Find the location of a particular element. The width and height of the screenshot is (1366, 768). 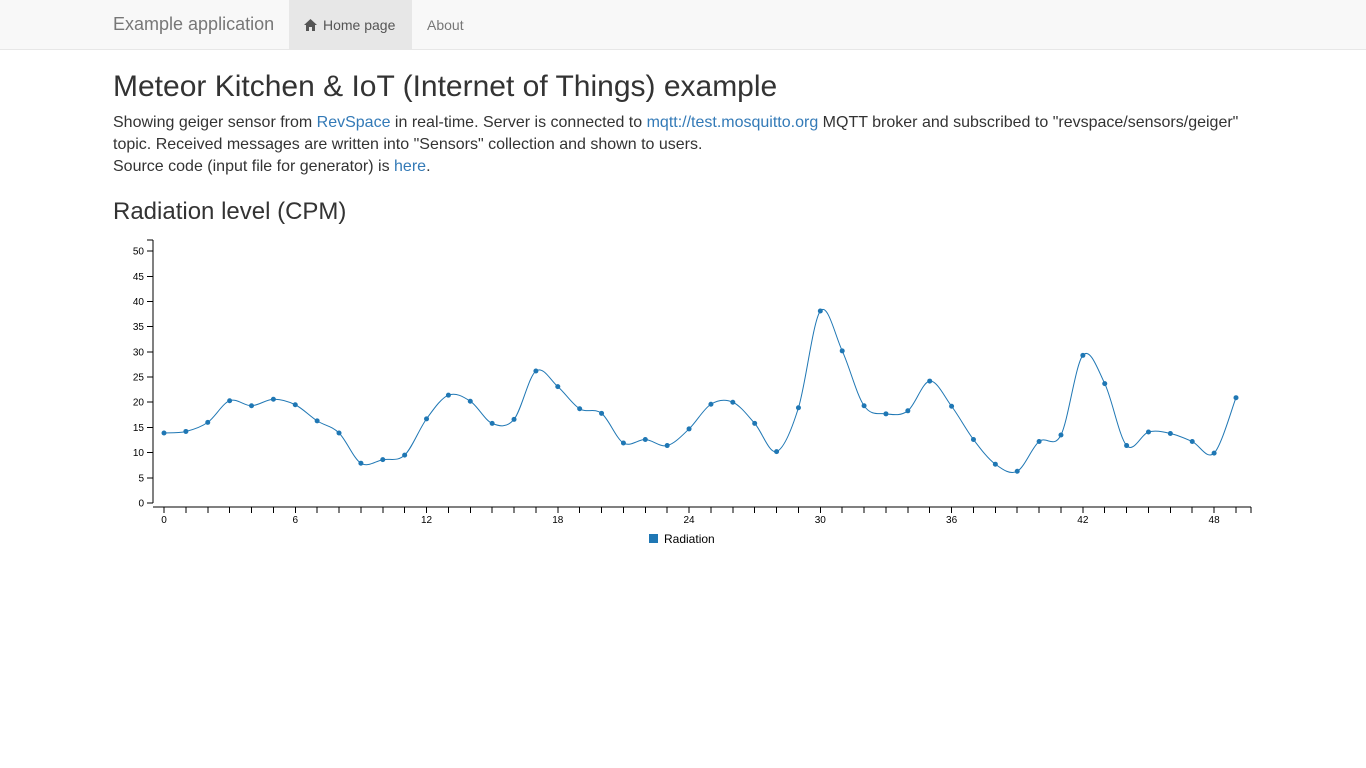

desc-text-1: Showing geiger sensor from is located at coordinates (215, 122).